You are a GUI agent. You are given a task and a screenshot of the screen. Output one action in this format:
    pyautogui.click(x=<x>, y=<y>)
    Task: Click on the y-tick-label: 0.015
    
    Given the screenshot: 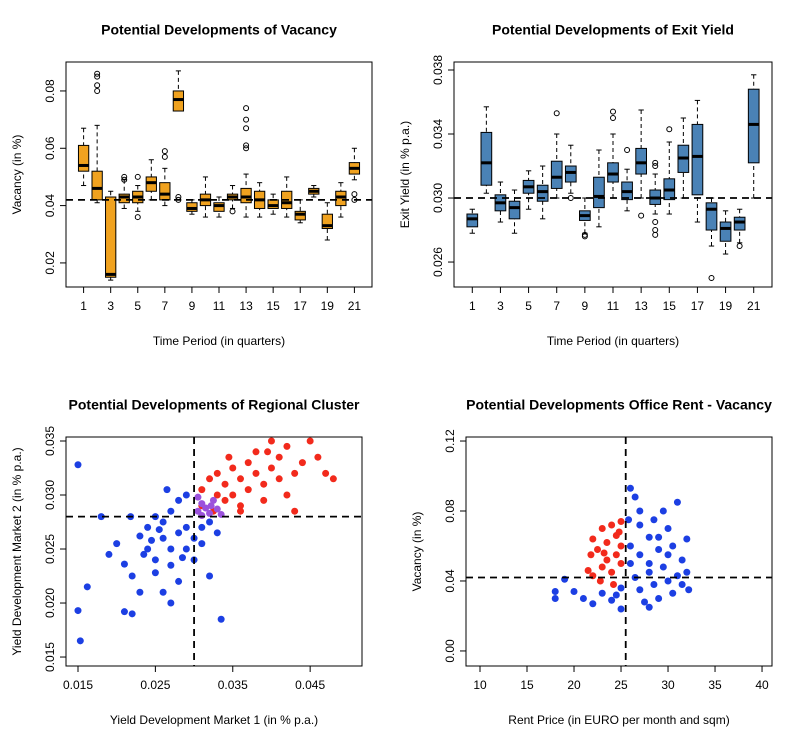 What is the action you would take?
    pyautogui.click(x=50, y=657)
    